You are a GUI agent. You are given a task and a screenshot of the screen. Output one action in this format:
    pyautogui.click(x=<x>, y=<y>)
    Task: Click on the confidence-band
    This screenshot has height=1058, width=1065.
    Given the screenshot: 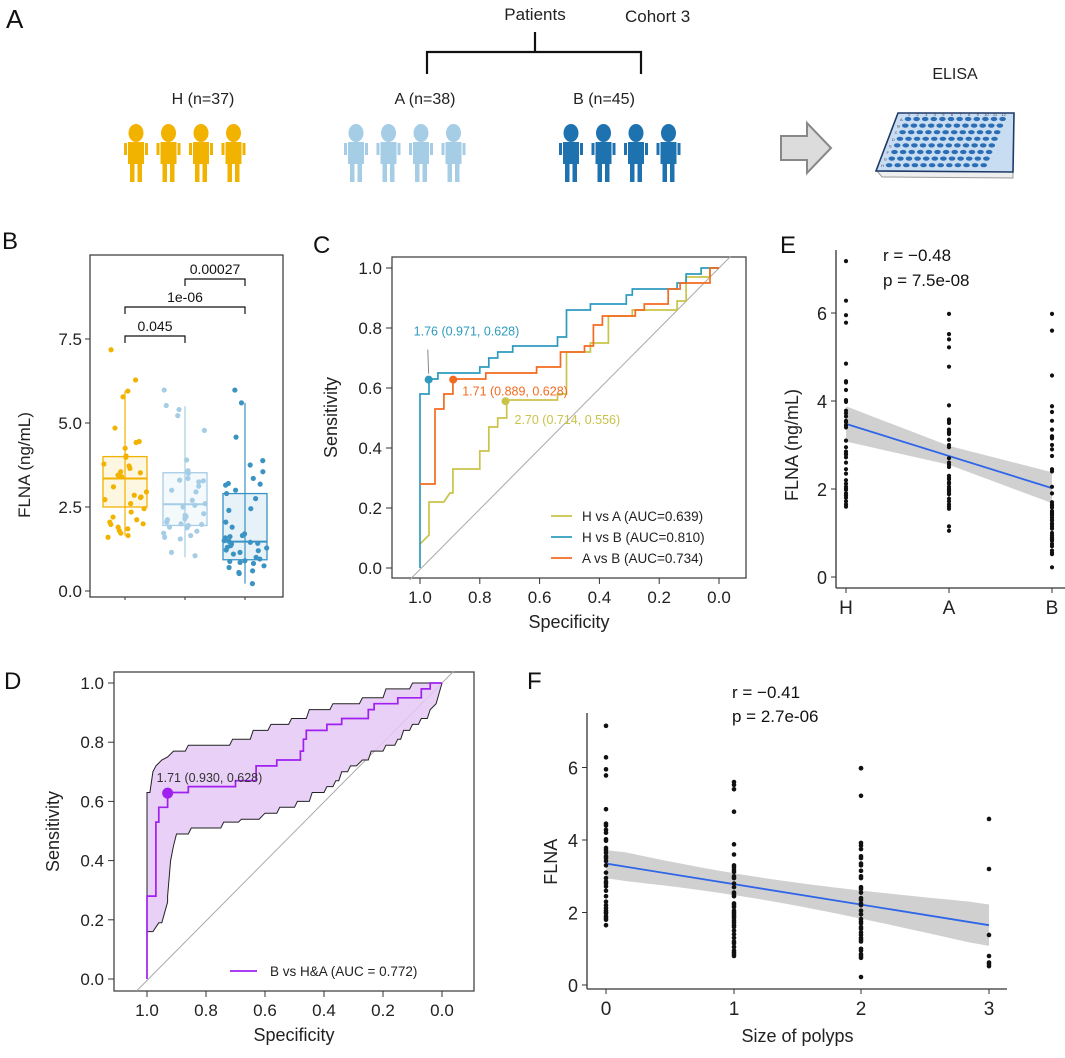 What is the action you would take?
    pyautogui.click(x=949, y=455)
    